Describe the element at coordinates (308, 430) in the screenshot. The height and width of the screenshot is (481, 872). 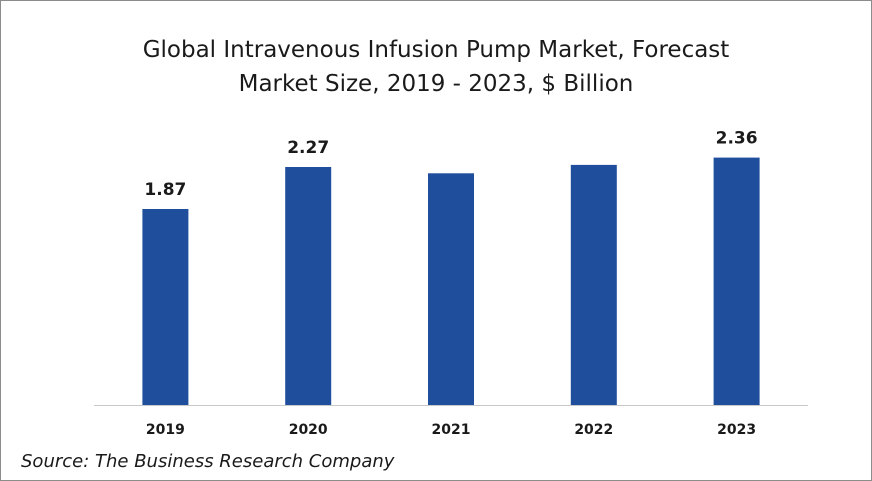
I see `x-tick-label-2020: 2020` at that location.